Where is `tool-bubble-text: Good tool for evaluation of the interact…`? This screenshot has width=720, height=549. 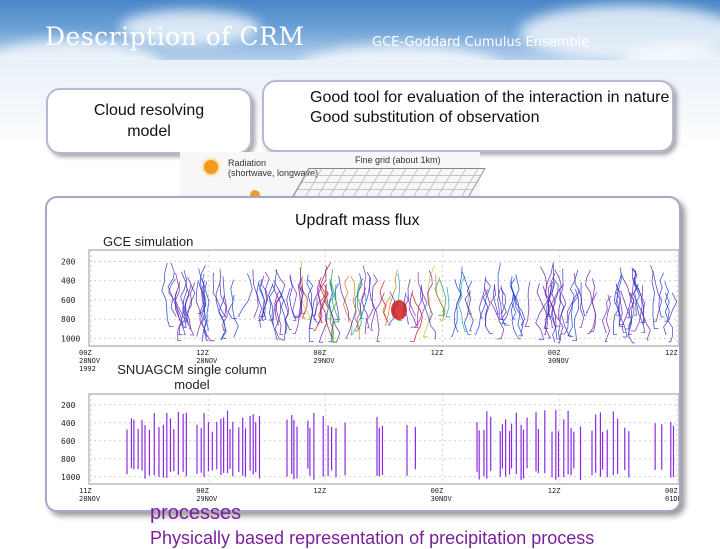
tool-bubble-text: Good tool for evaluation of the interact… is located at coordinates (490, 108).